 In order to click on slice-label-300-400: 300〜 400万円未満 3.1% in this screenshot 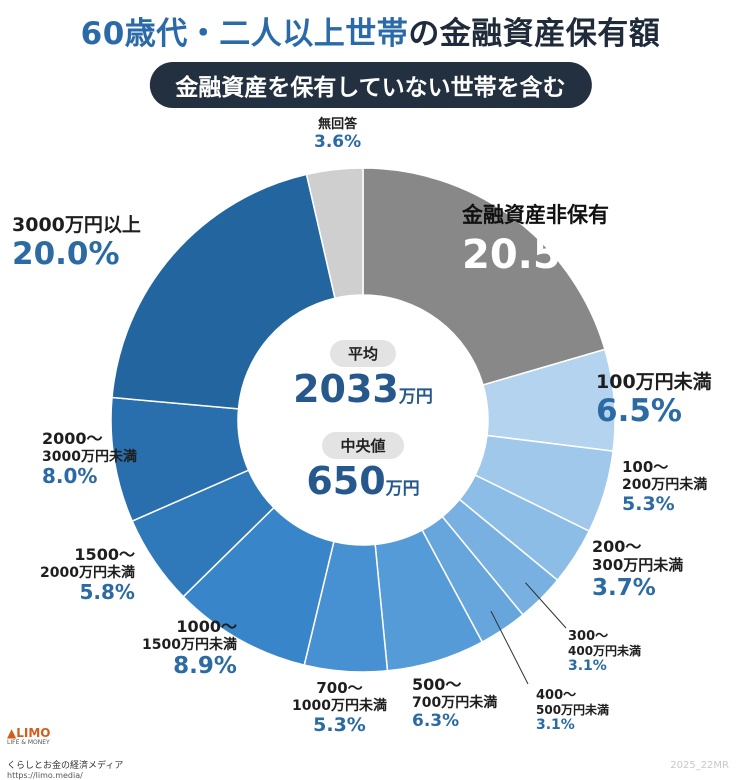, I will do `click(604, 652)`.